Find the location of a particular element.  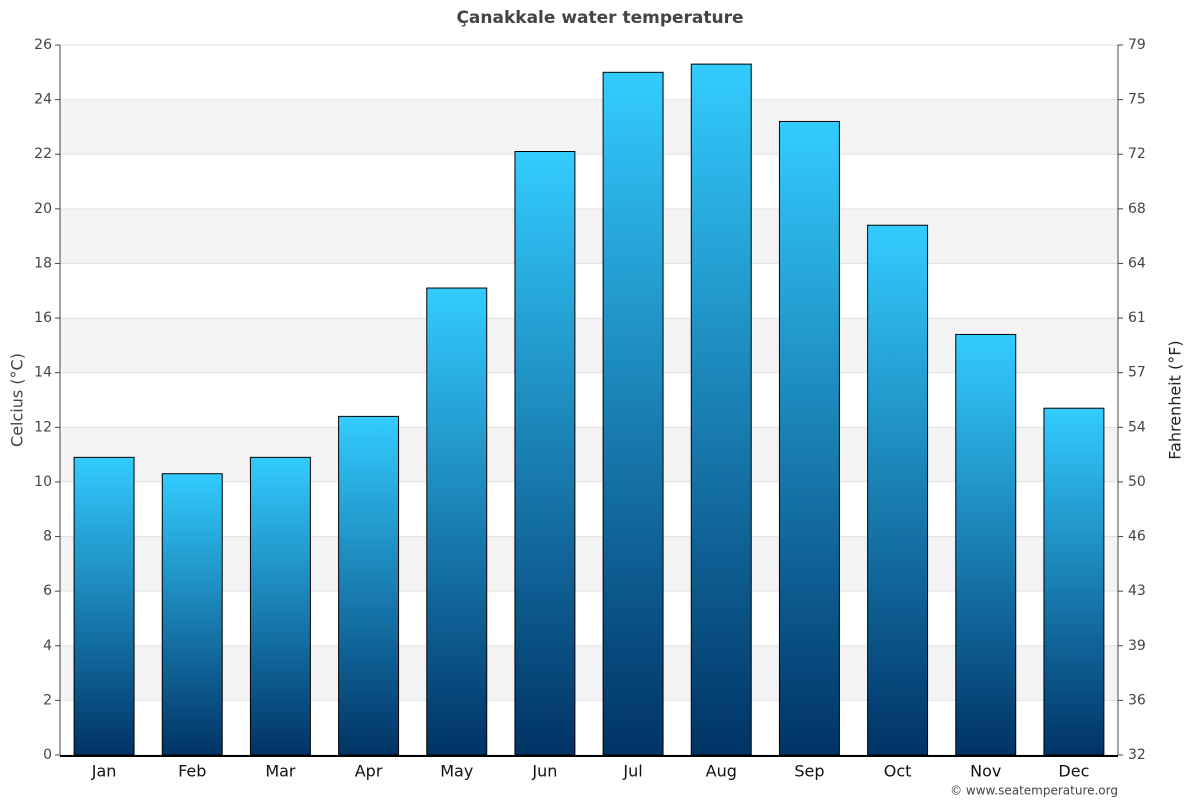

y2-tick-label: 72 is located at coordinates (1137, 154).